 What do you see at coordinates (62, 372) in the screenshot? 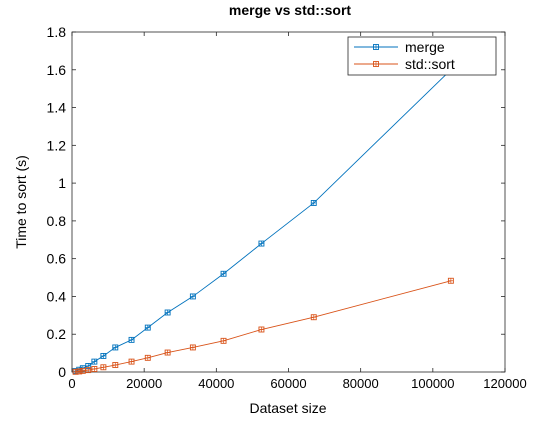
I see `y-tick-label: 0` at bounding box center [62, 372].